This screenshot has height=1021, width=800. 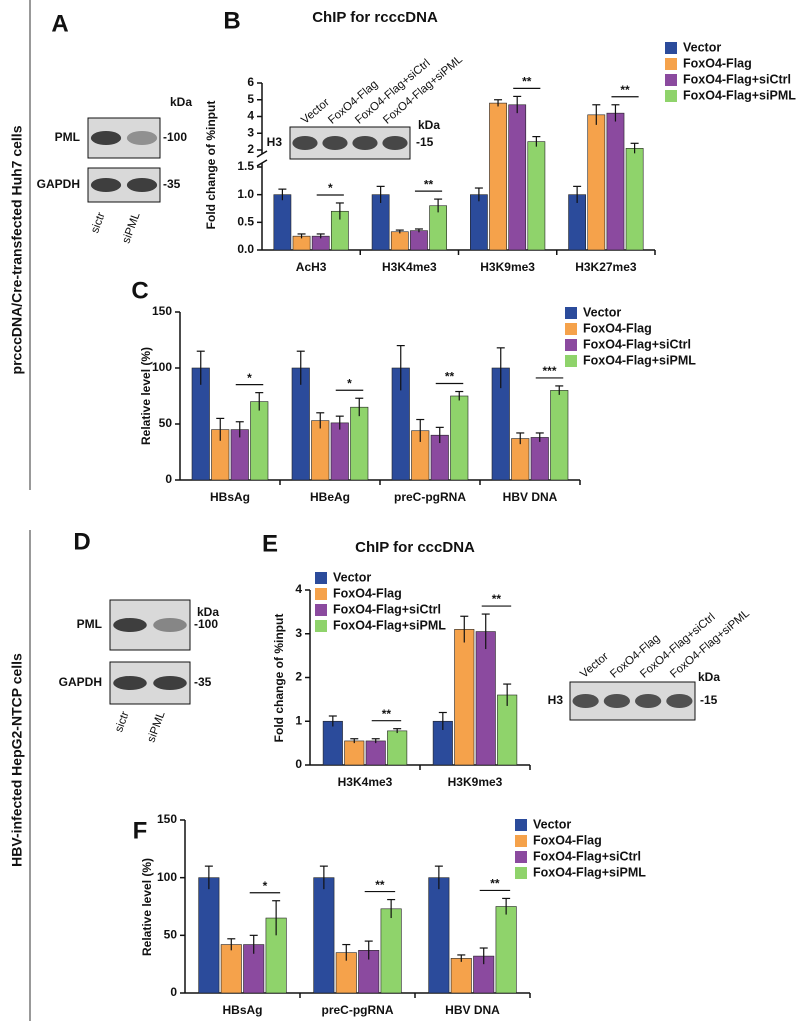 I want to click on blot-row-label: PML, so click(x=89, y=624).